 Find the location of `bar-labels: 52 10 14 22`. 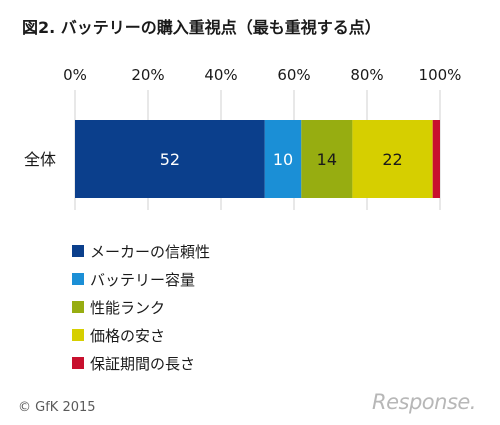

bar-labels: 52 10 14 22 is located at coordinates (281, 159).